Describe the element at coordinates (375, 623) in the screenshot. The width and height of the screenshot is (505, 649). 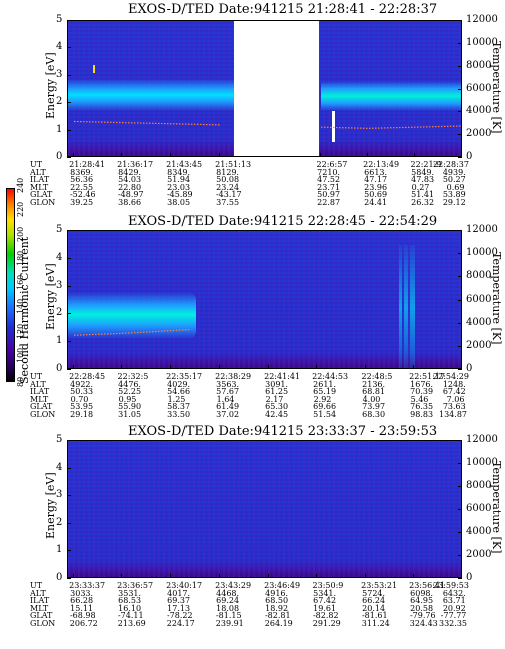
I see `ephemeris-value: 311.24` at that location.